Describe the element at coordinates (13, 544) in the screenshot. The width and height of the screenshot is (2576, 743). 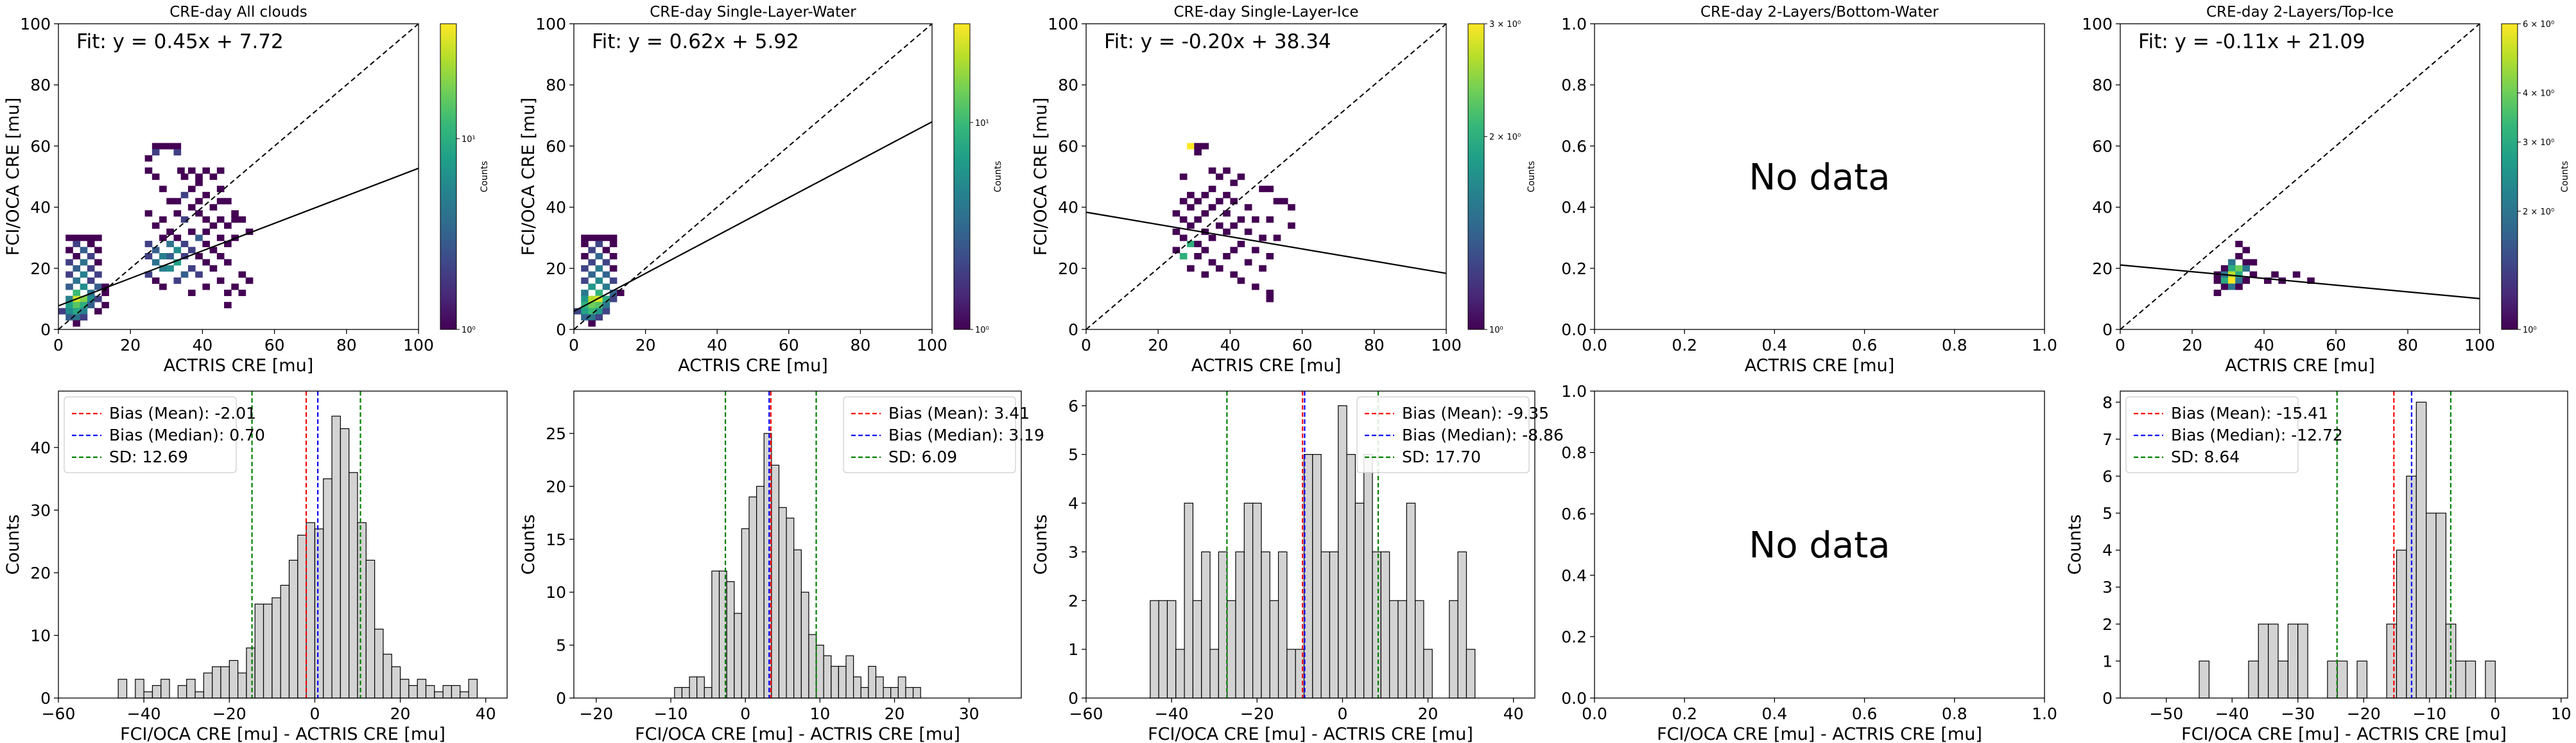
I see `histogram-panel-1-ylabel: Counts` at that location.